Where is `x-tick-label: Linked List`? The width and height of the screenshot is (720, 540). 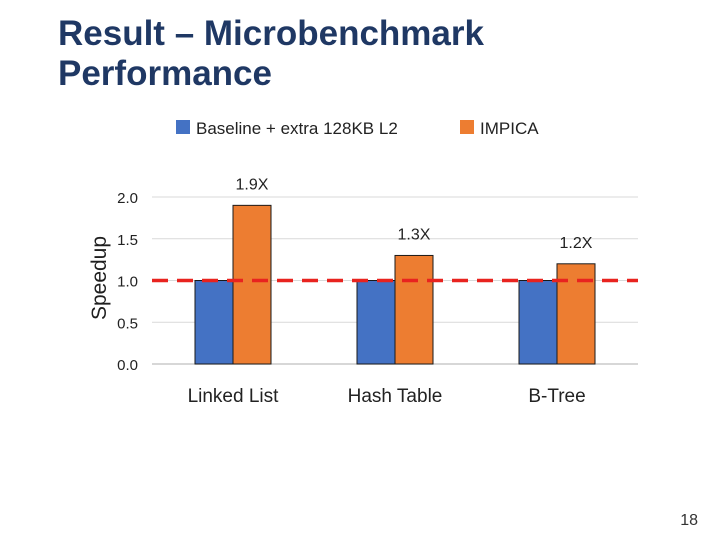 x-tick-label: Linked List is located at coordinates (234, 396).